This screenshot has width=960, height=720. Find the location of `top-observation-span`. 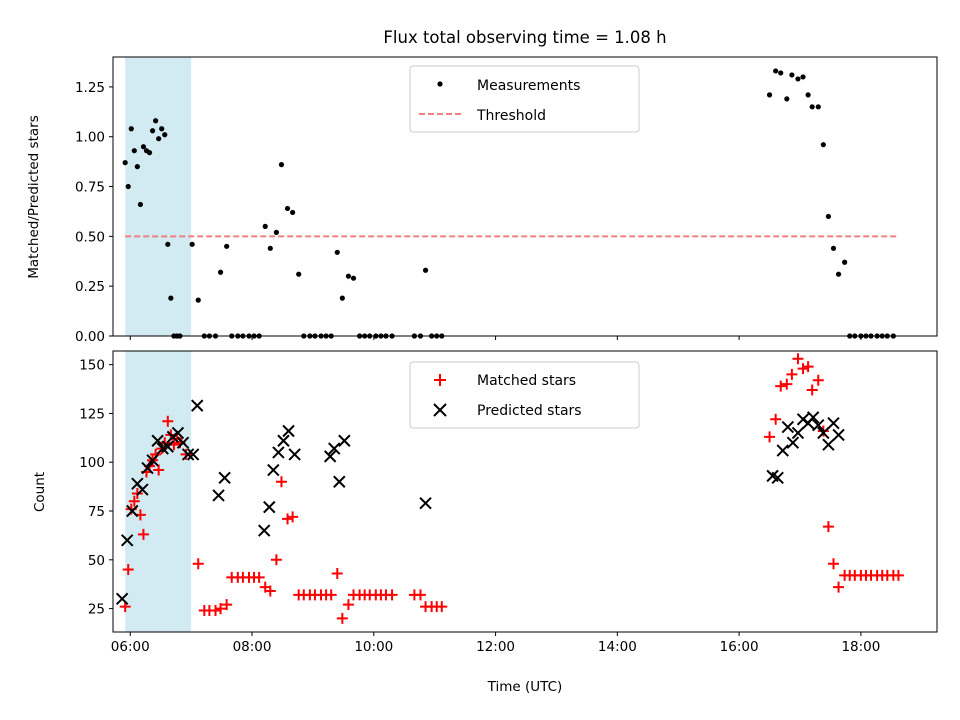

top-observation-span is located at coordinates (158, 196).